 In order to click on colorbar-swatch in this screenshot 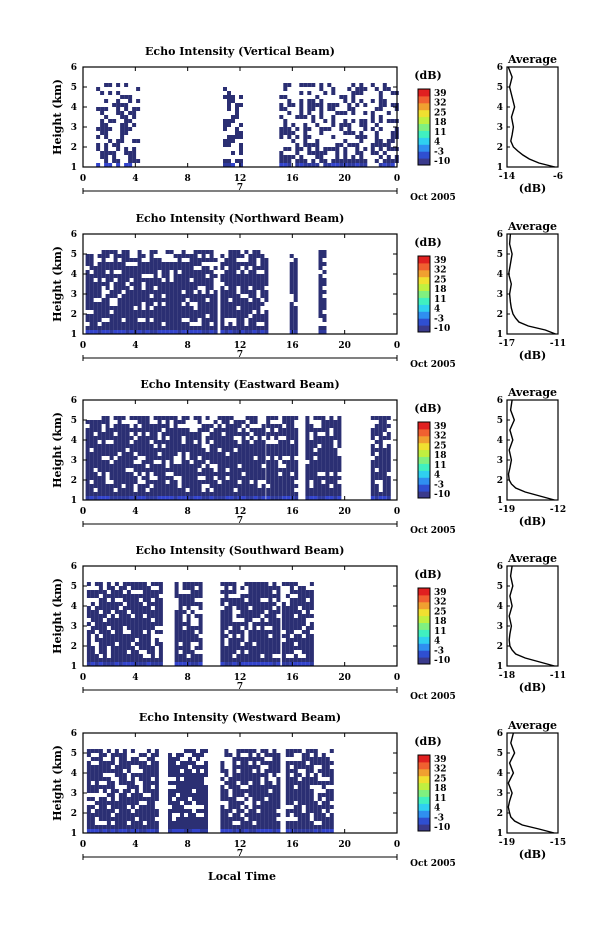, I will do `click(424, 93)`.